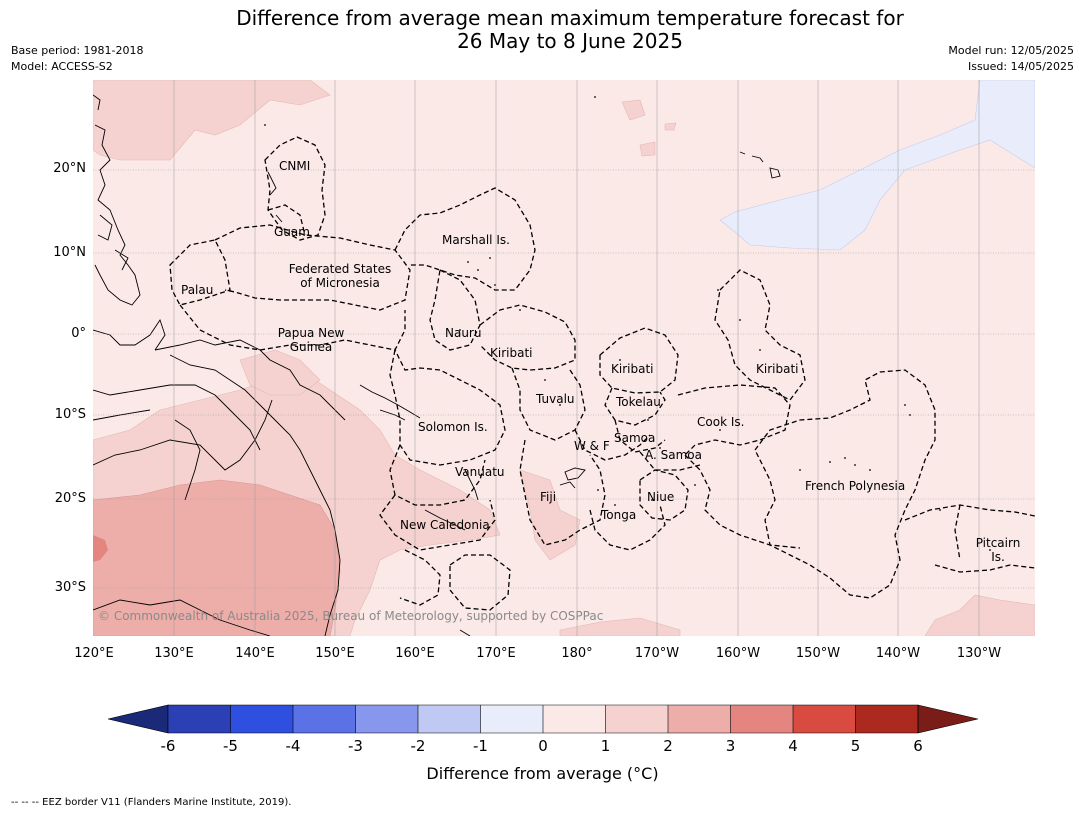  Describe the element at coordinates (668, 746) in the screenshot. I see `cb-tick: 2` at that location.